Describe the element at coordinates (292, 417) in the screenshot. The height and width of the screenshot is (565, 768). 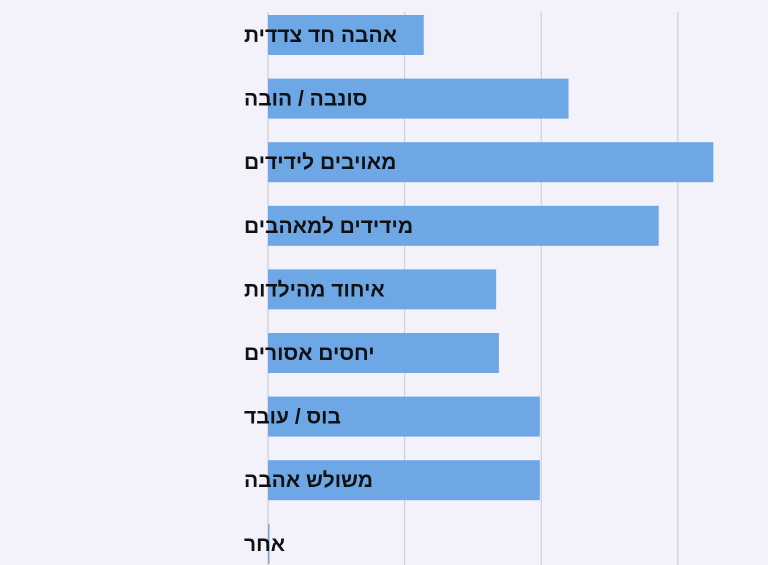
I see `category-label-7: בוס / עובד` at that location.